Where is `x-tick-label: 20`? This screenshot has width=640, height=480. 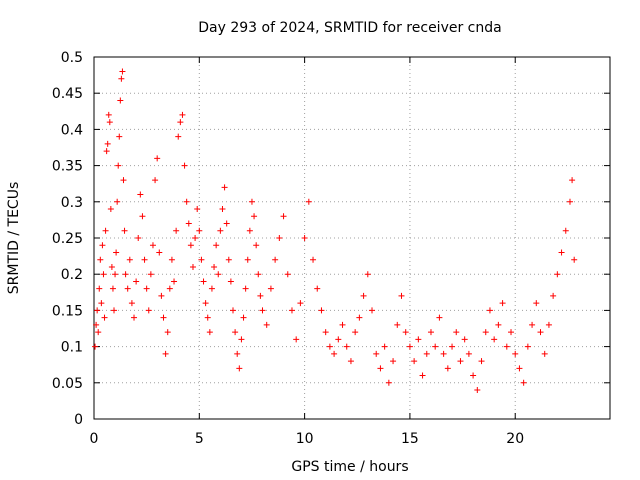 x-tick-label: 20 is located at coordinates (515, 439).